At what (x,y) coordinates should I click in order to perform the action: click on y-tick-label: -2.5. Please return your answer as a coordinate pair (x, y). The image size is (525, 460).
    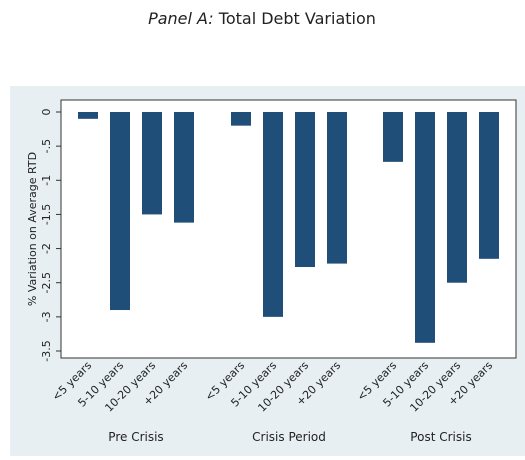
    Looking at the image, I should click on (46, 282).